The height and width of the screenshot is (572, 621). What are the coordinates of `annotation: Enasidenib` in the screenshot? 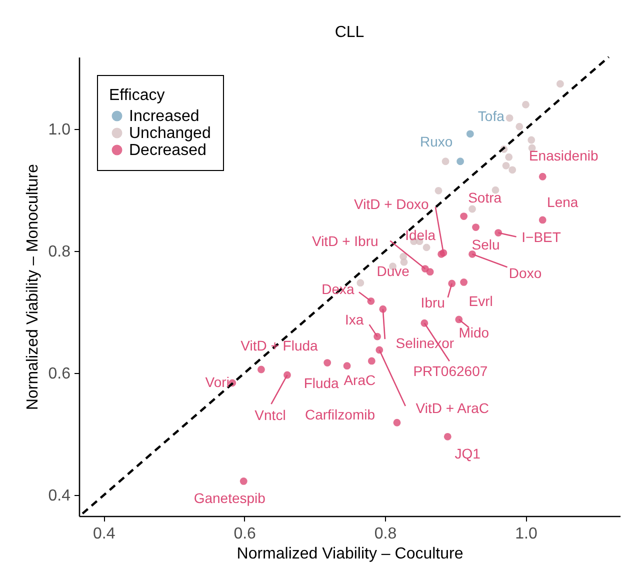 It's located at (563, 156).